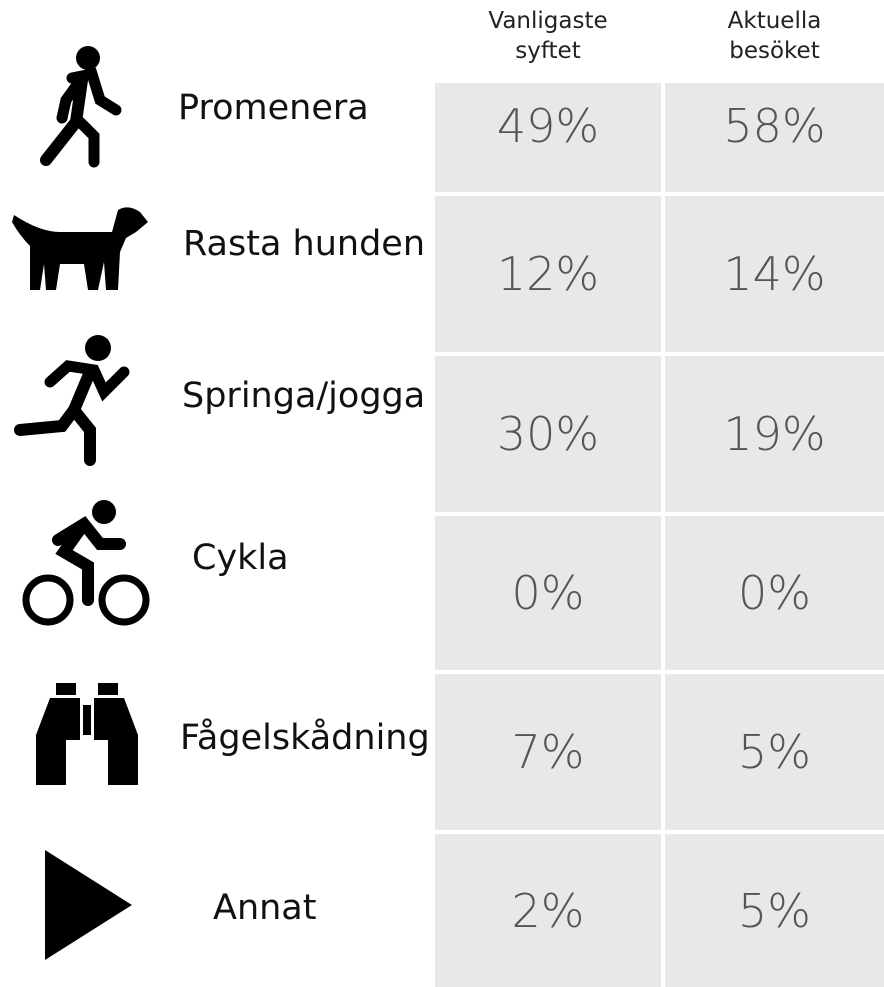 This screenshot has width=884, height=987. Describe the element at coordinates (548, 434) in the screenshot. I see `value-cell: 30%` at that location.